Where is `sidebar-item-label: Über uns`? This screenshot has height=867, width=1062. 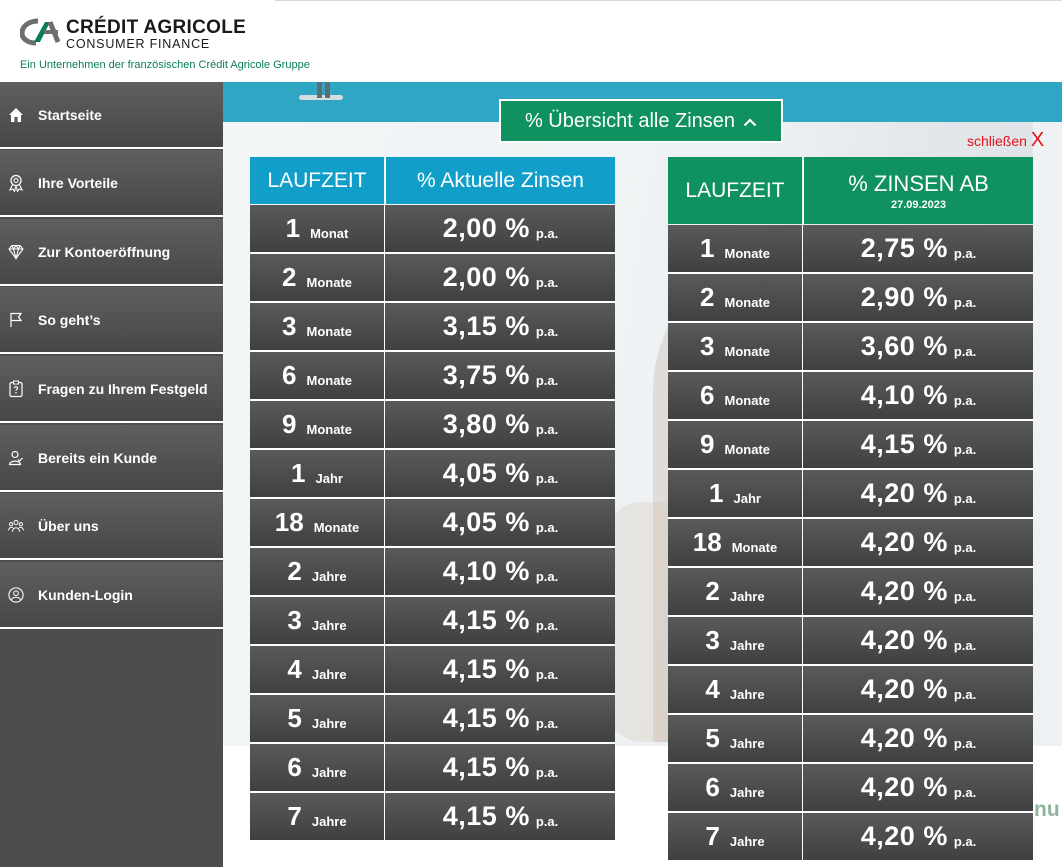 sidebar-item-label: Über uns is located at coordinates (68, 525).